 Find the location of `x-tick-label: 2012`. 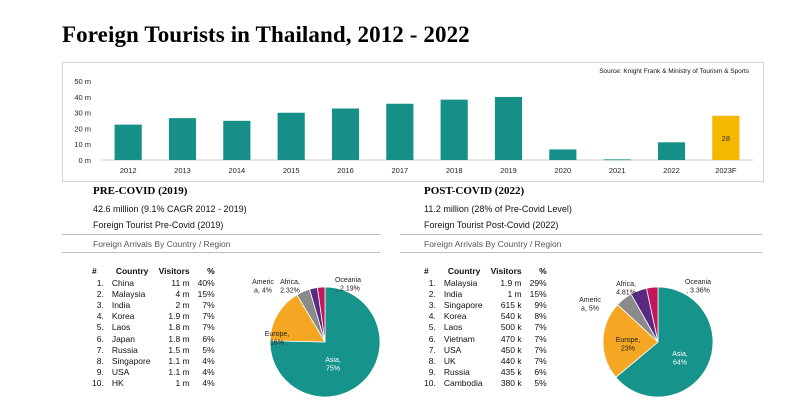

x-tick-label: 2012 is located at coordinates (128, 170).